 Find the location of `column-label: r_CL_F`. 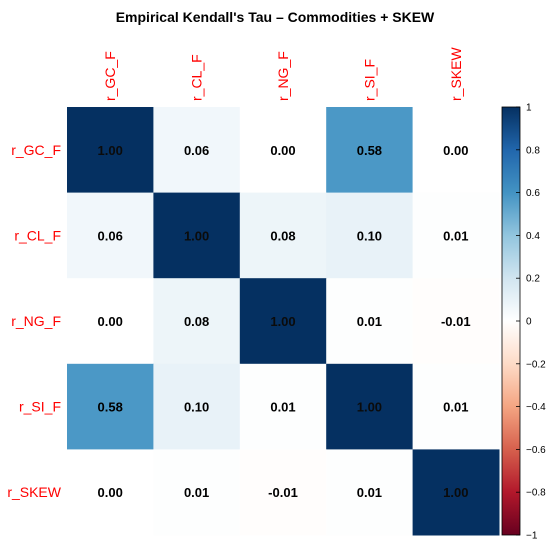

column-label: r_CL_F is located at coordinates (197, 77).